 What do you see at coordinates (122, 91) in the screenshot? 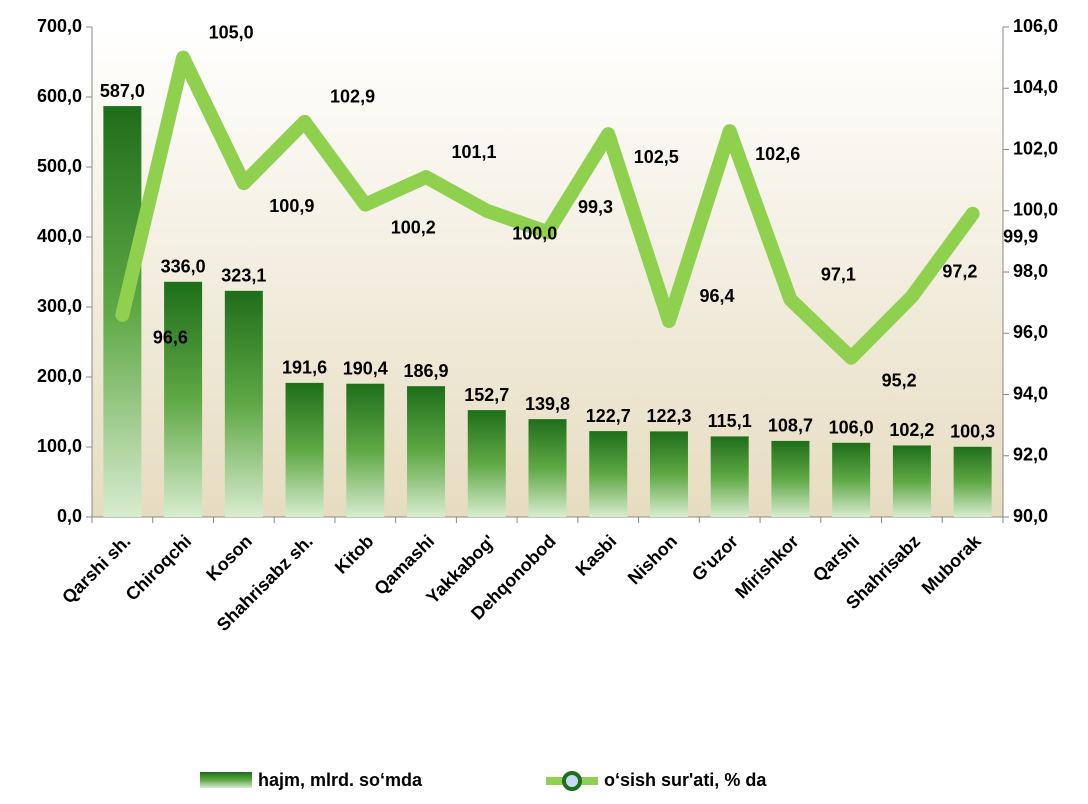
I see `bar-value-label: 587,0` at bounding box center [122, 91].